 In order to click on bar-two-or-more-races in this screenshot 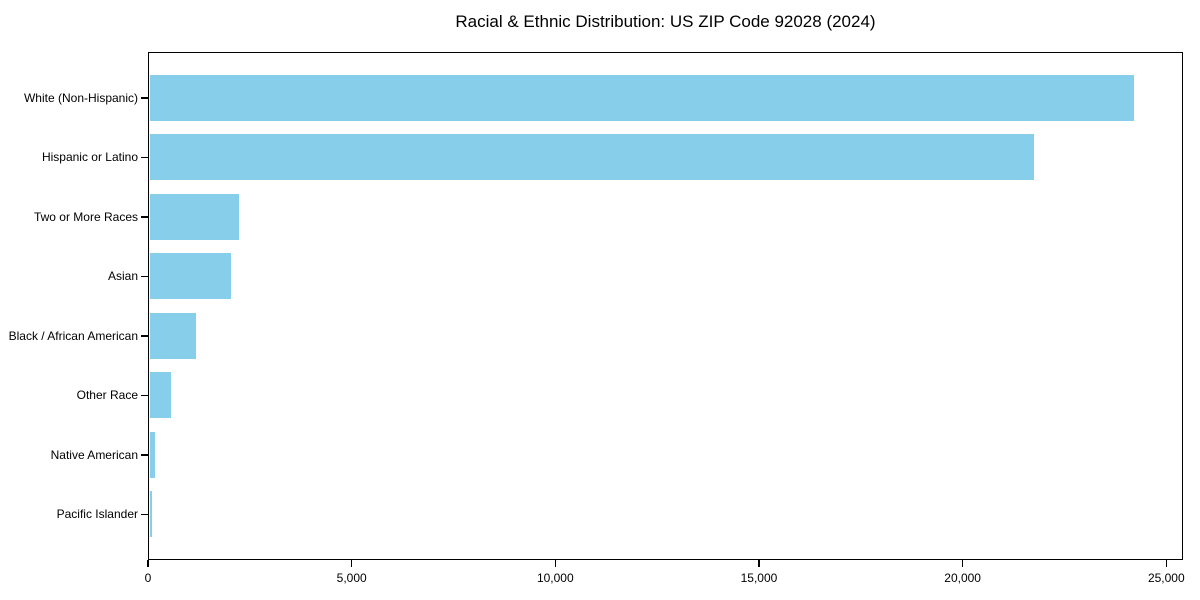, I will do `click(194, 216)`.